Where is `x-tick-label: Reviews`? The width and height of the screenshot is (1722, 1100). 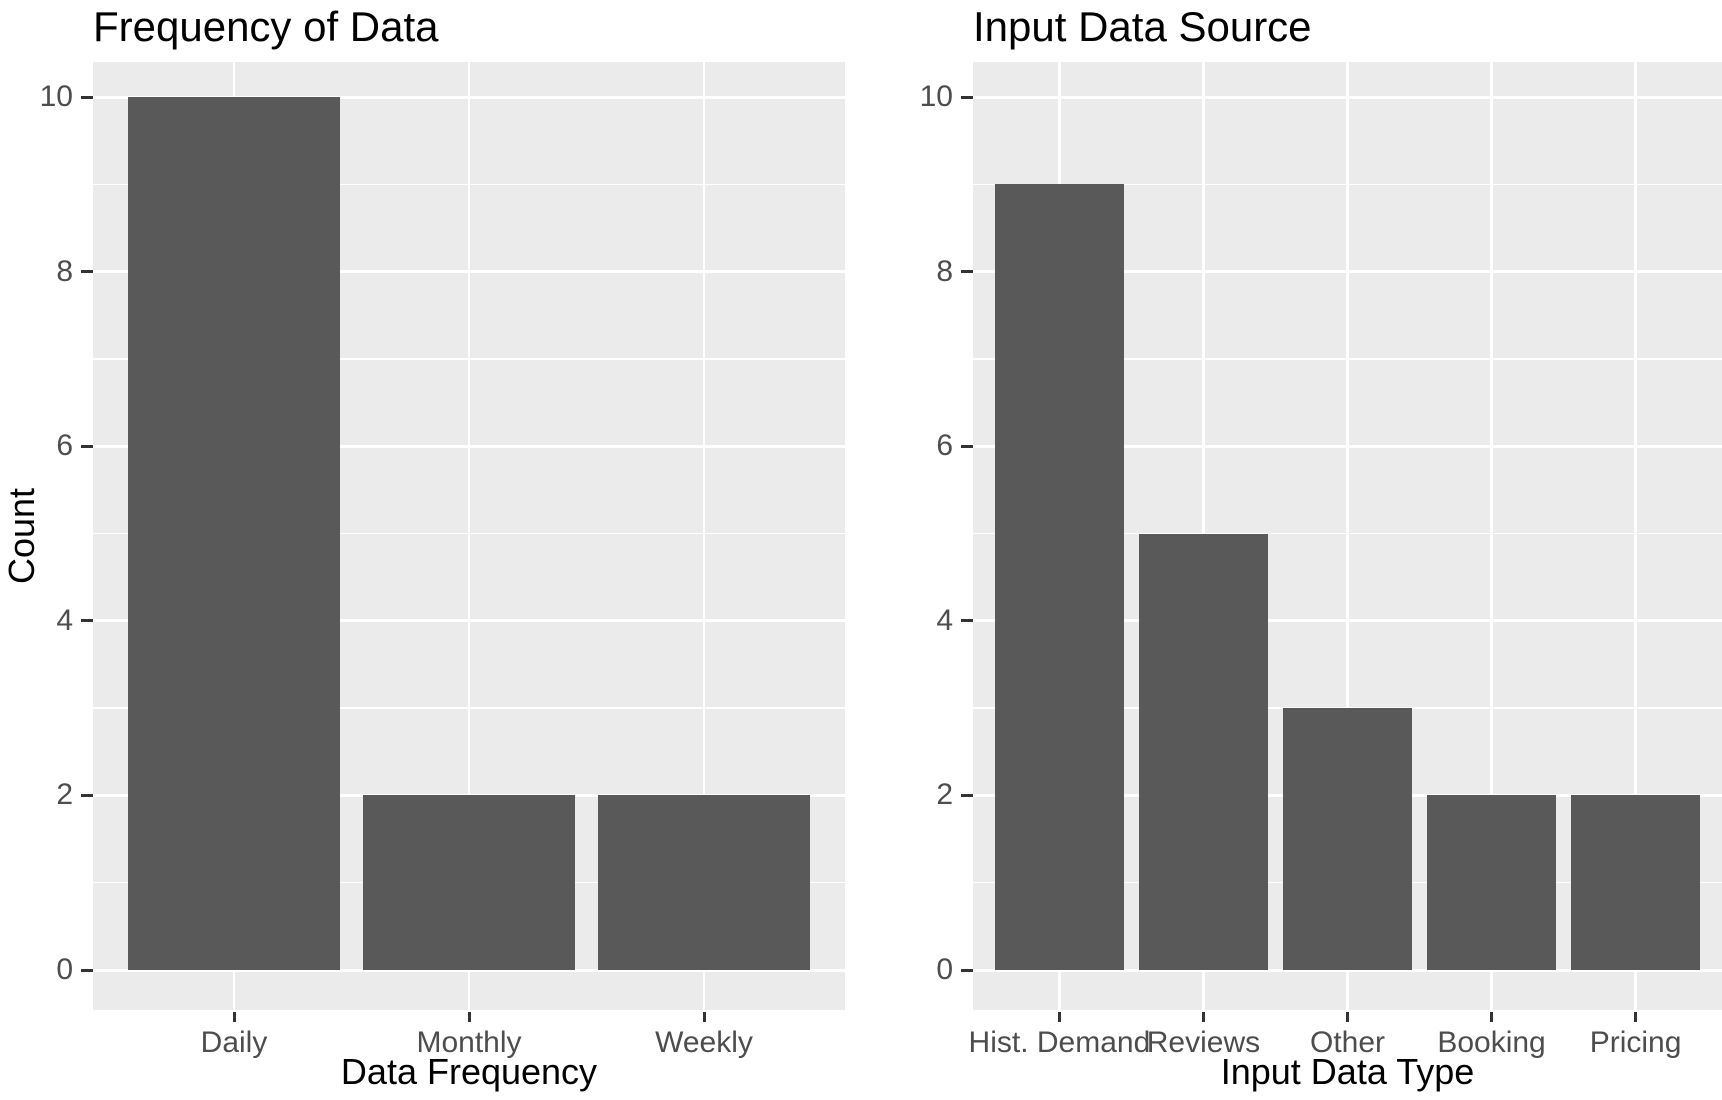 x-tick-label: Reviews is located at coordinates (1203, 1042).